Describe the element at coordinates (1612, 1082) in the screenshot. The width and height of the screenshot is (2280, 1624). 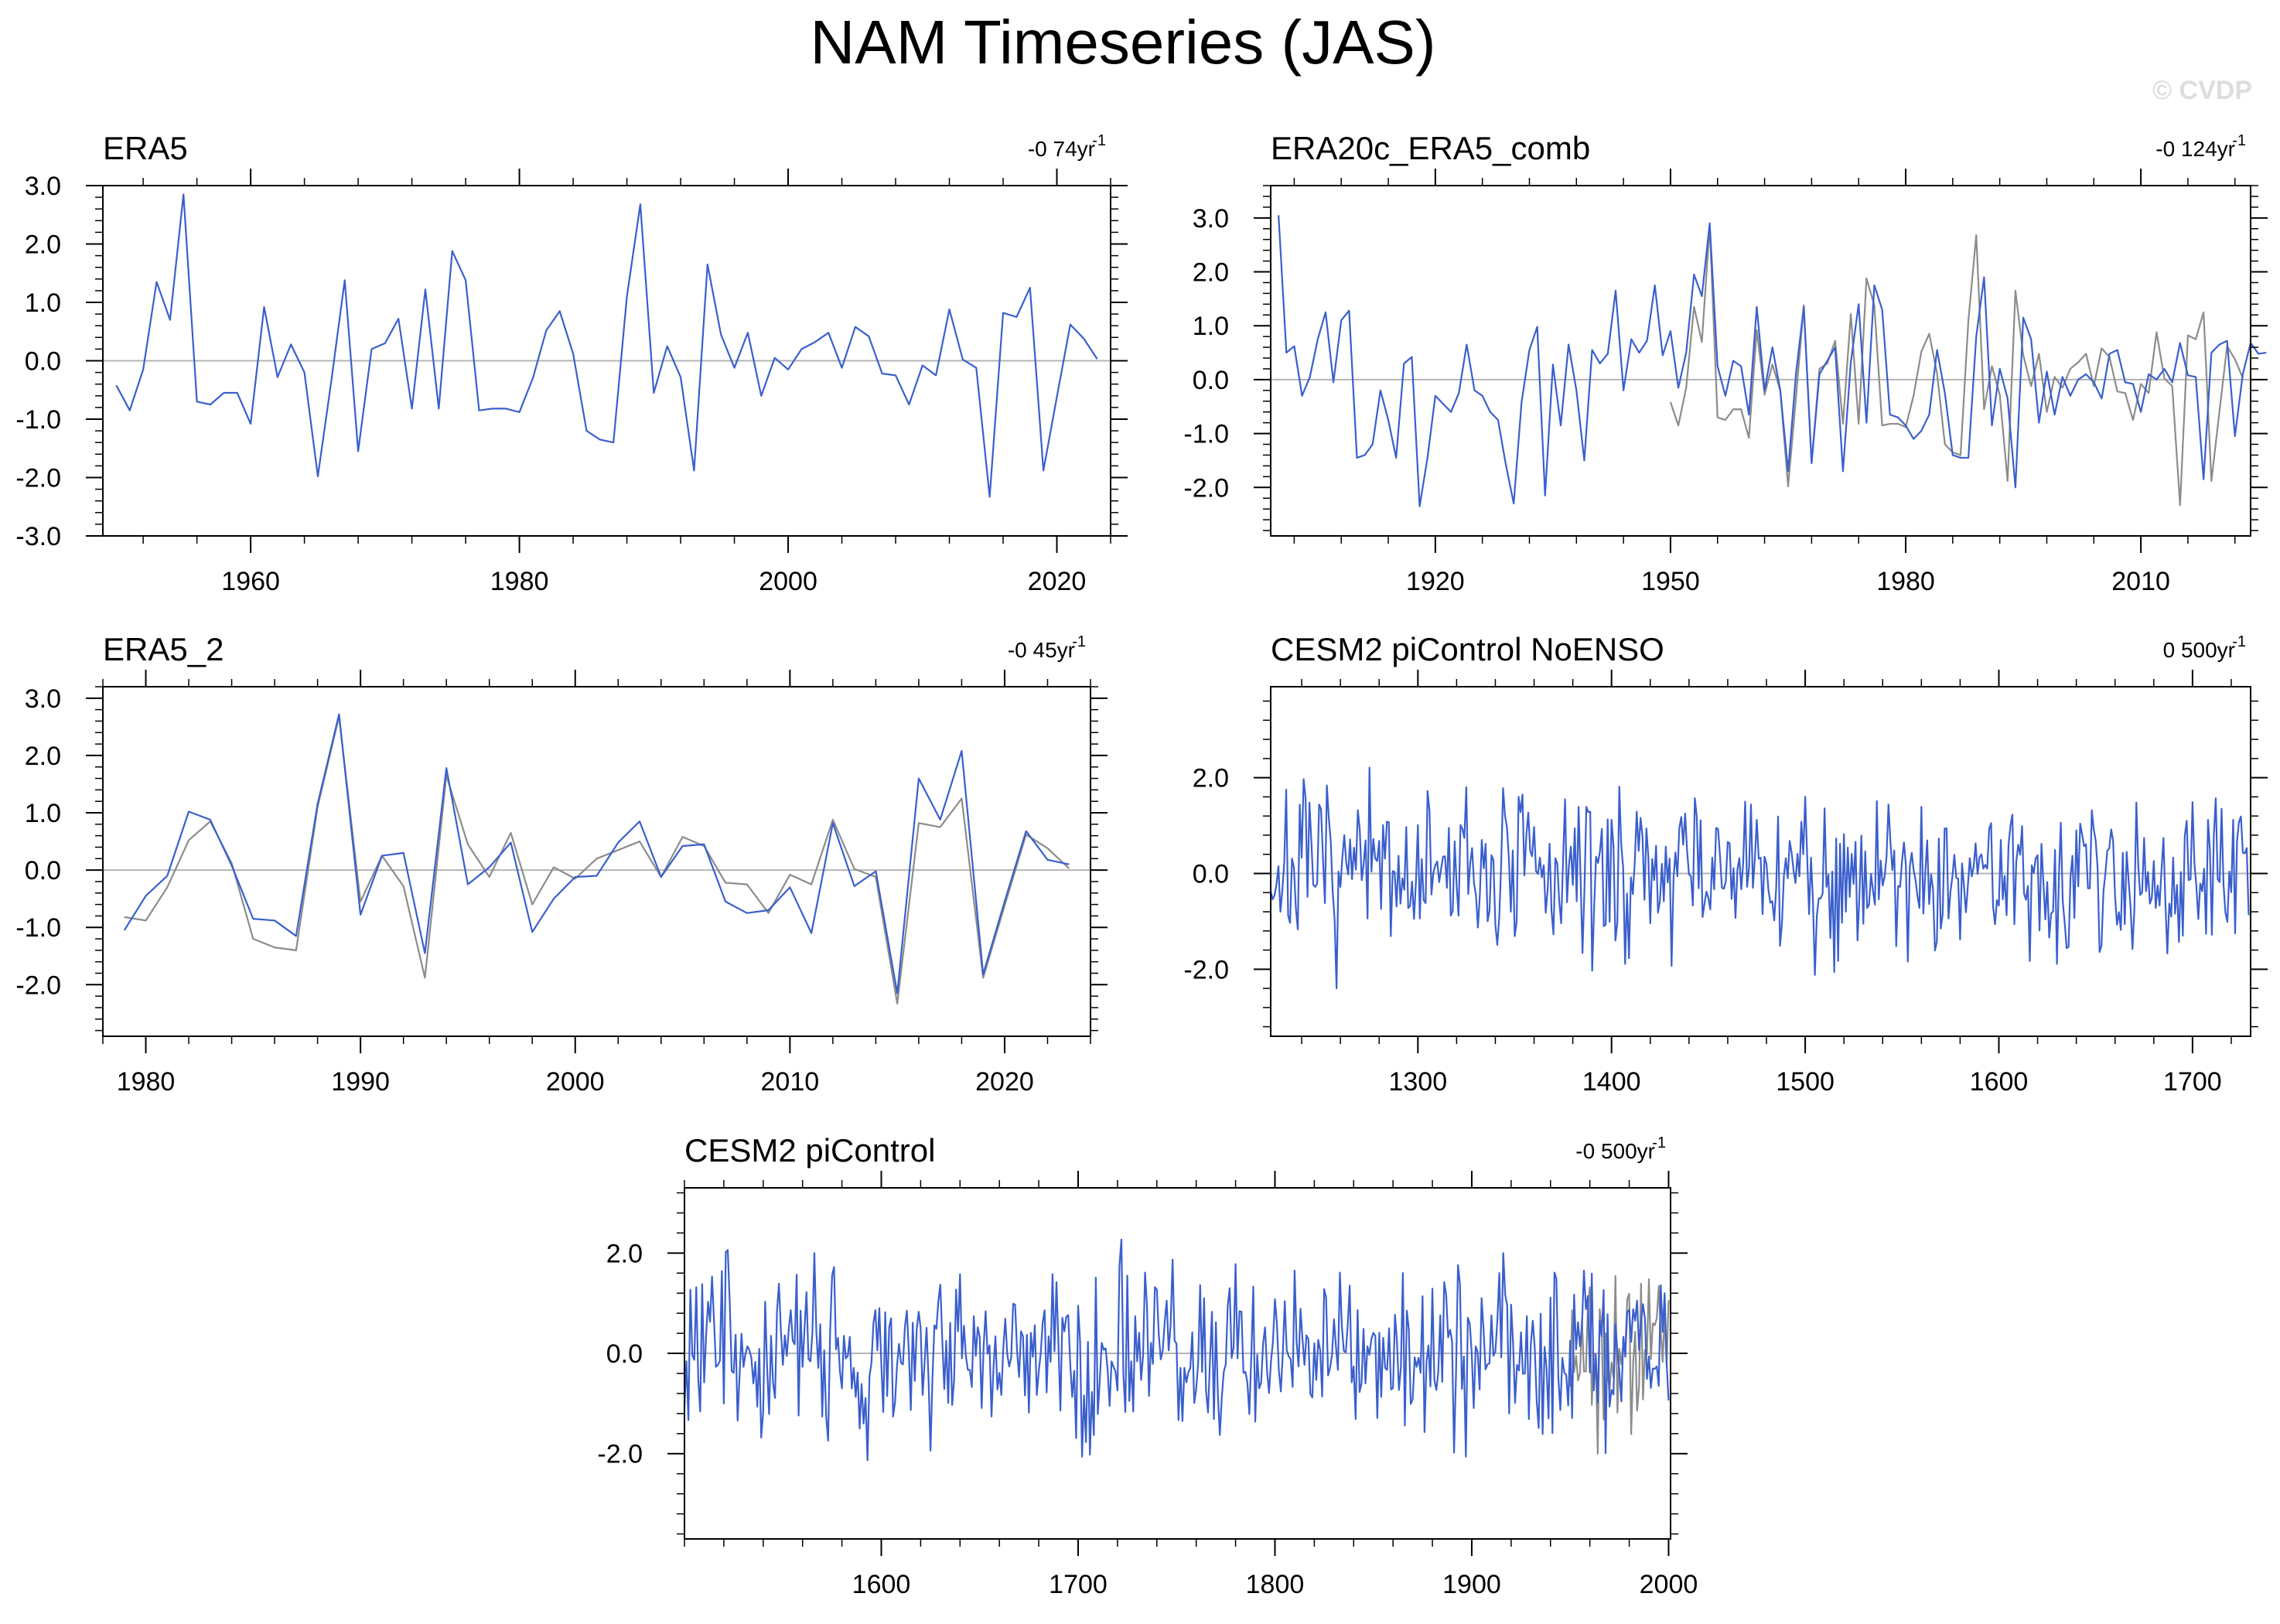
I see `x-tick-label: 1400` at that location.